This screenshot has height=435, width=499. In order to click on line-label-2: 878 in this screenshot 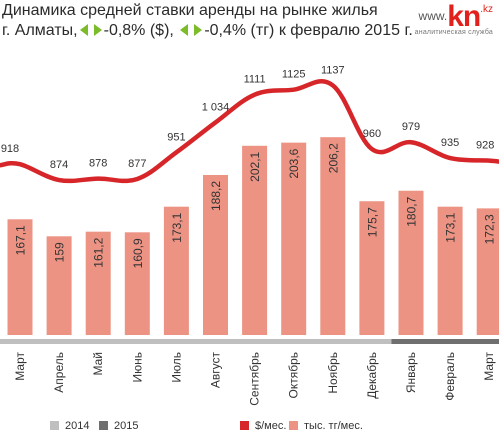, I will do `click(98, 164)`.